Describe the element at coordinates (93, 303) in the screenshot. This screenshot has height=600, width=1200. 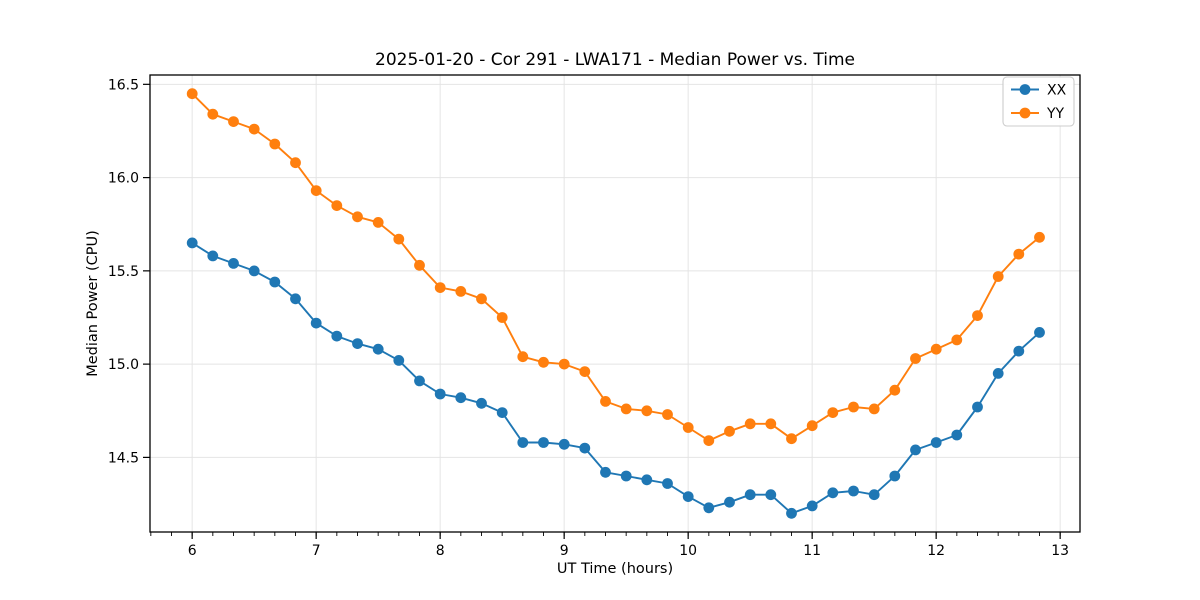
I see `y-axis-label: Median Power (CPU)` at that location.